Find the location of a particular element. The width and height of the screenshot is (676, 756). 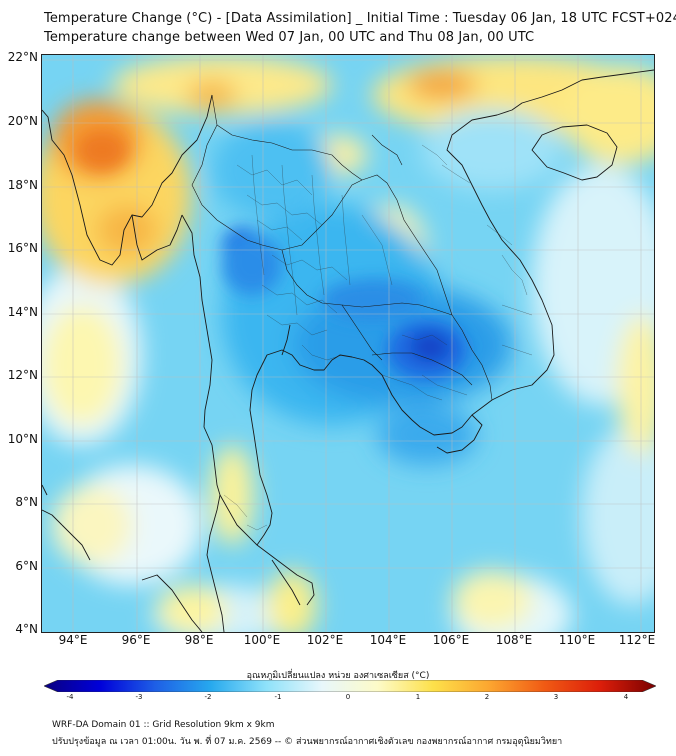

lat-label-20n: 20°N is located at coordinates (22, 121).